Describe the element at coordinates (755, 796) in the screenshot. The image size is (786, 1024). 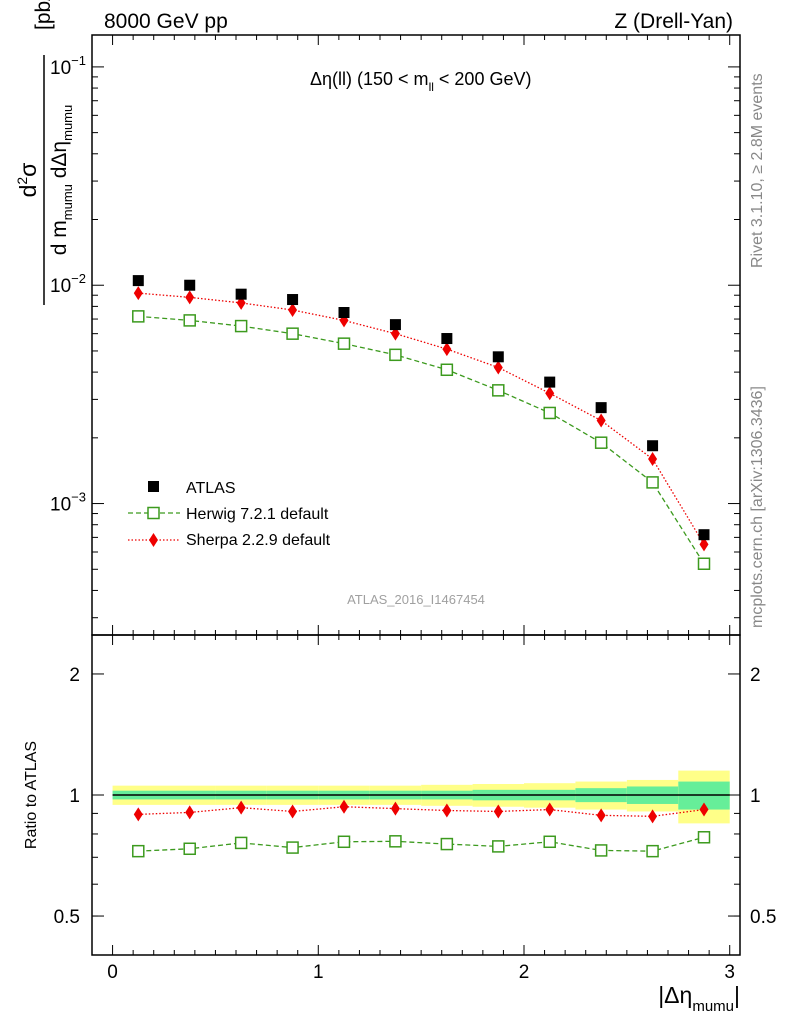
I see `ratio-y-tick-label-right: 1` at that location.